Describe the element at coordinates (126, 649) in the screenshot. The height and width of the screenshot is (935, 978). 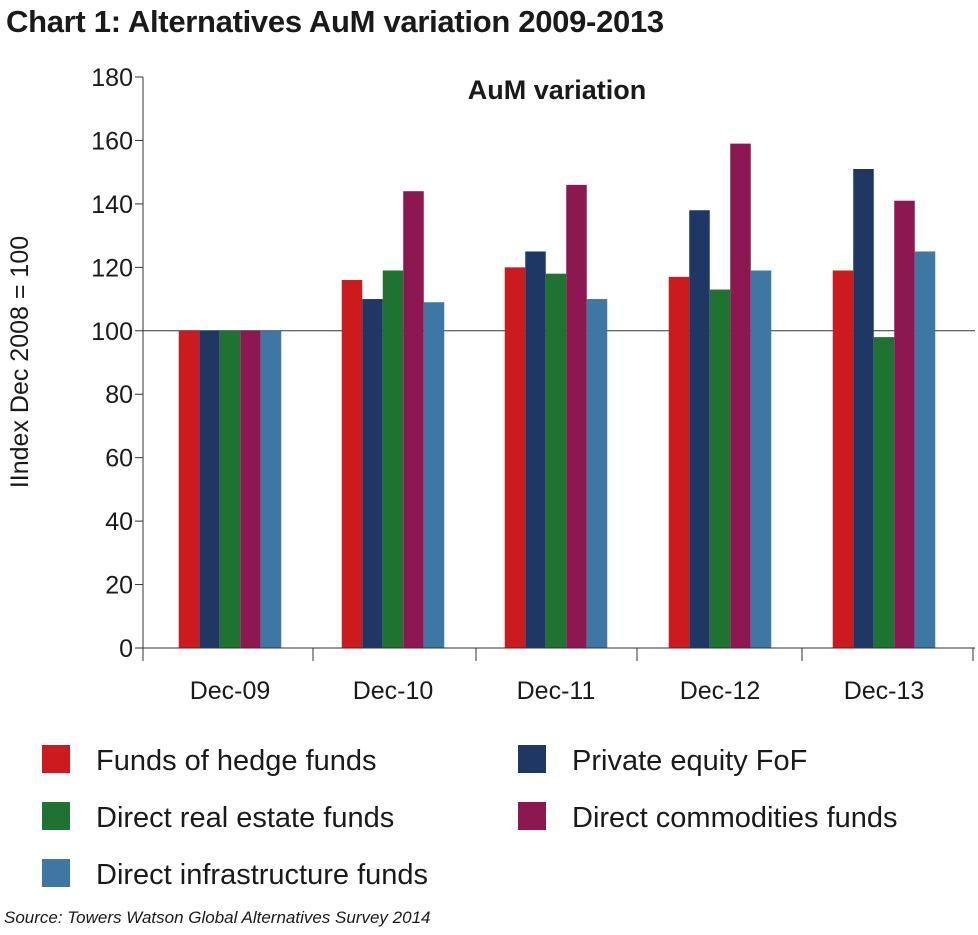
I see `y-tick-label: 0` at that location.